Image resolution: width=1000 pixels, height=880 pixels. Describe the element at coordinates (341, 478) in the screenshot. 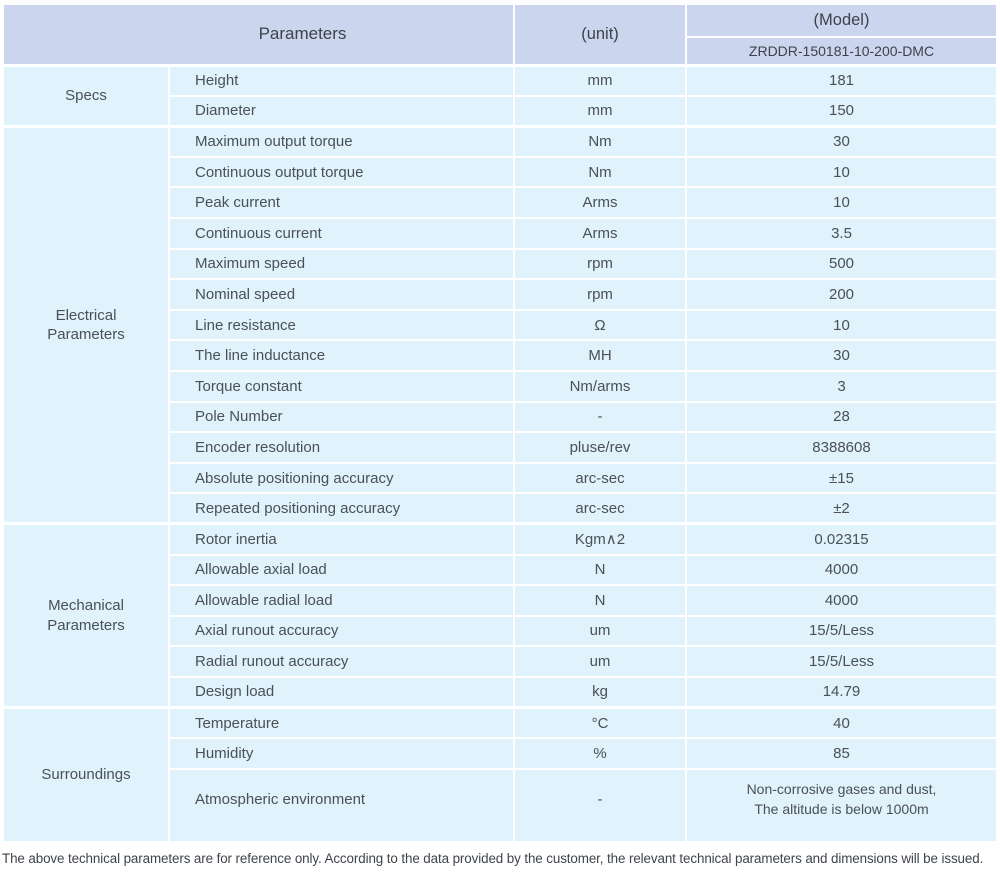

I see `param-name-cell: Absolute positioning accuracy` at that location.